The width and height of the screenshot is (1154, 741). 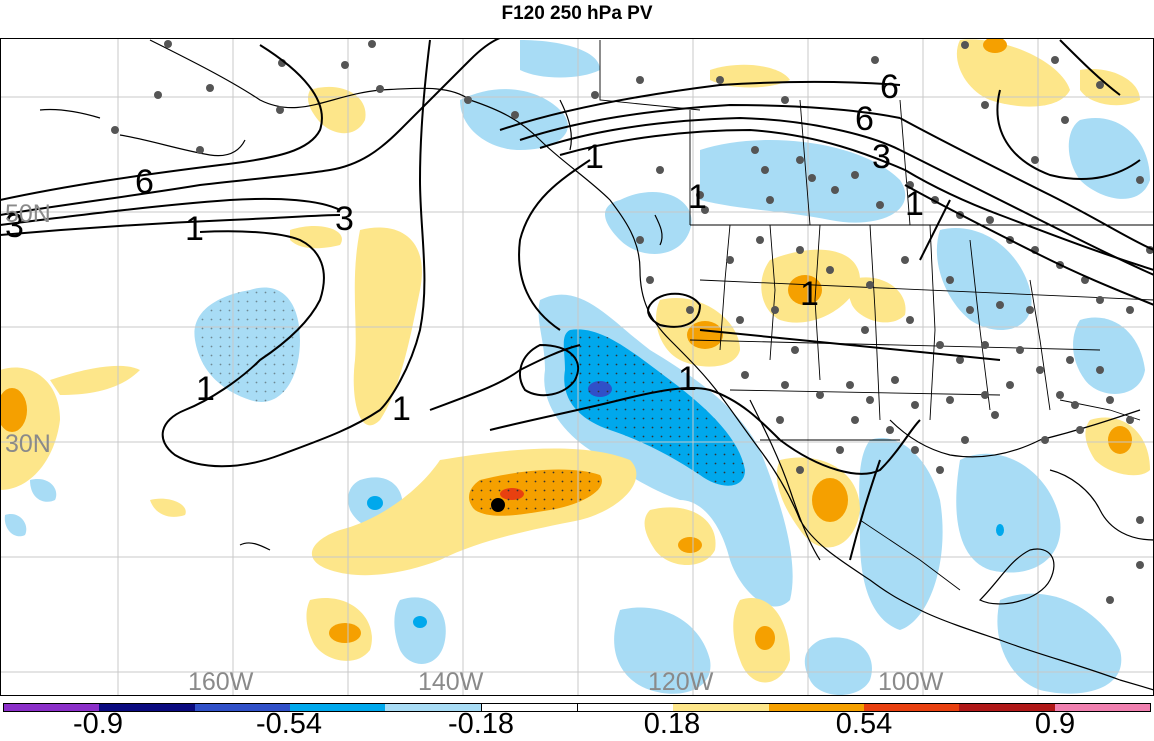 What do you see at coordinates (289, 724) in the screenshot?
I see `colorbar-label: -0.54` at bounding box center [289, 724].